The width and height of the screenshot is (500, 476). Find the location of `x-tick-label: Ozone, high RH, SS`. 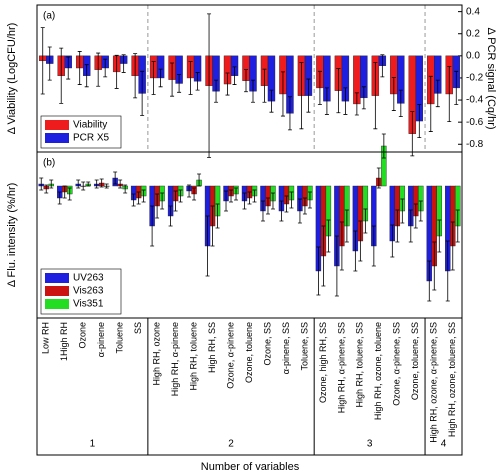

x-tick-label: Ozone, high RH, SS is located at coordinates (323, 362).